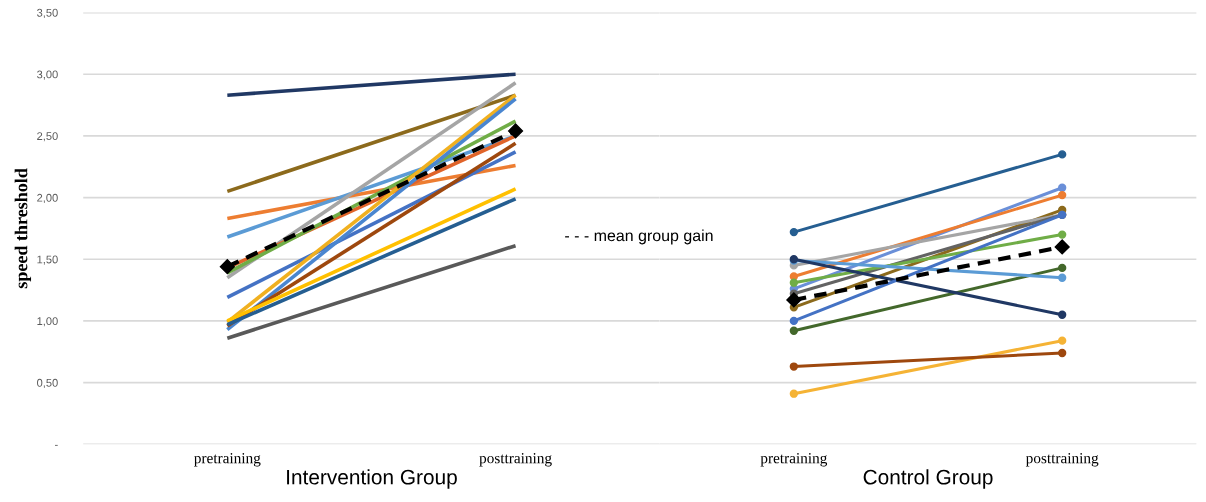 The height and width of the screenshot is (502, 1206). I want to click on y-tick-label: 3,50, so click(47, 13).